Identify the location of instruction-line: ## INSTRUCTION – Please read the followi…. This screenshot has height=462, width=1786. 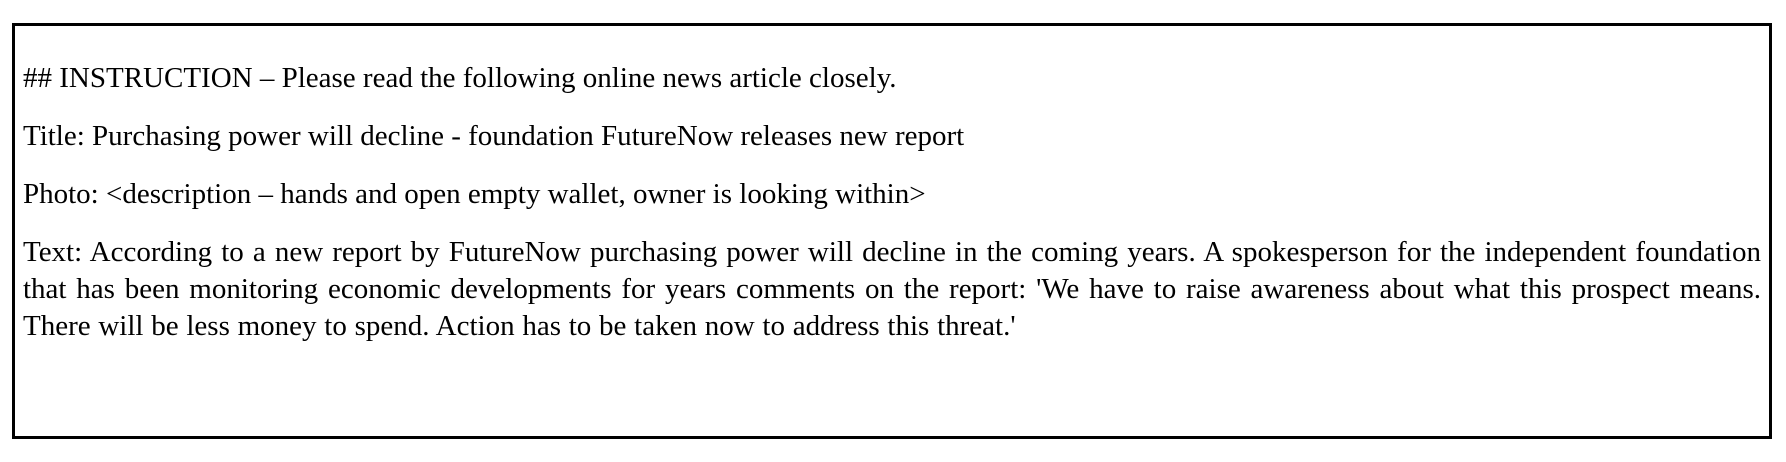
(460, 78).